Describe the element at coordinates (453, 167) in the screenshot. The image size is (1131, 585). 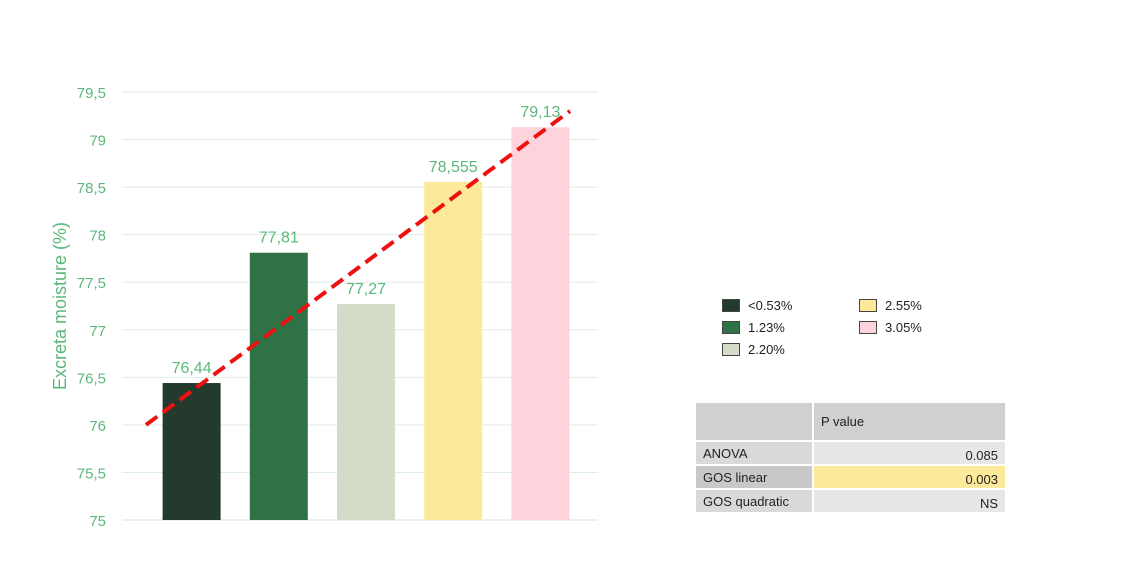
I see `data-label: 78,555` at that location.